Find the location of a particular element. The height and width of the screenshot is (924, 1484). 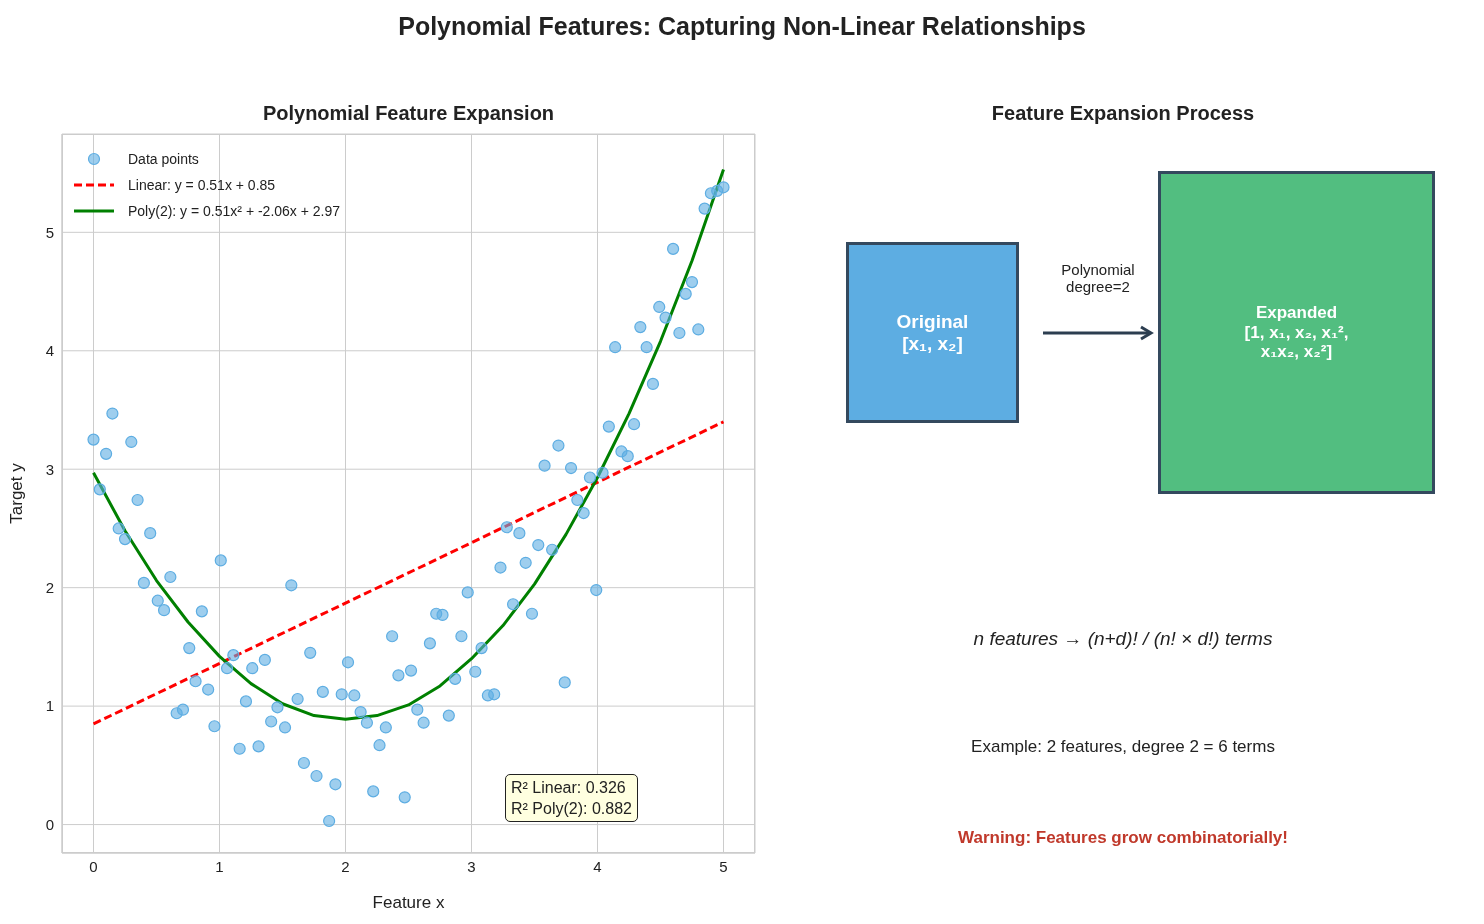

x-tick-label: 0 is located at coordinates (93, 866).